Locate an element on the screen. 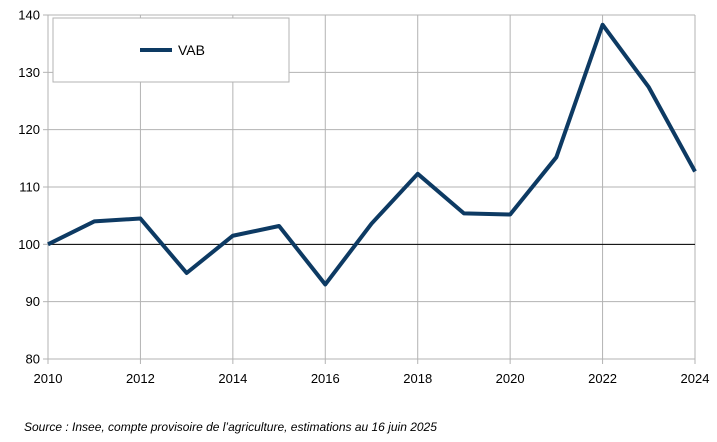  x-axis-ticks: 2010 2012 2014 2016 2018 2020 2022 2024 is located at coordinates (372, 372).